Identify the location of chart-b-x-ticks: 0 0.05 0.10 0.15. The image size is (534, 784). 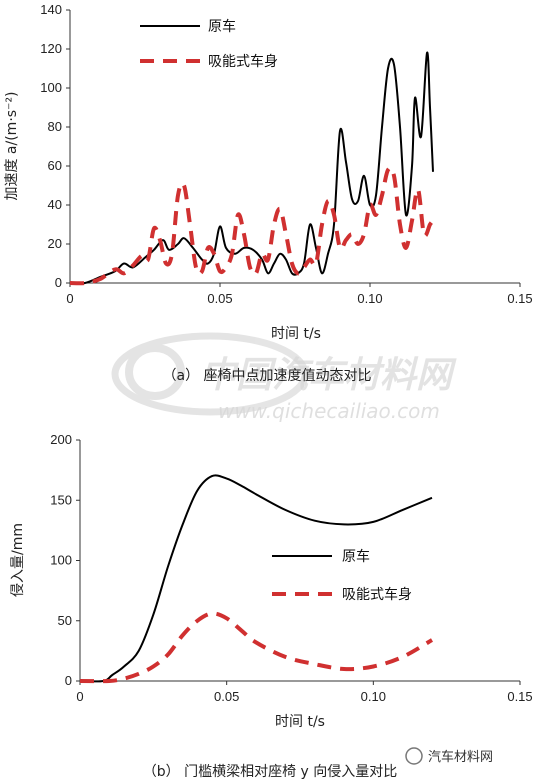
(304, 692).